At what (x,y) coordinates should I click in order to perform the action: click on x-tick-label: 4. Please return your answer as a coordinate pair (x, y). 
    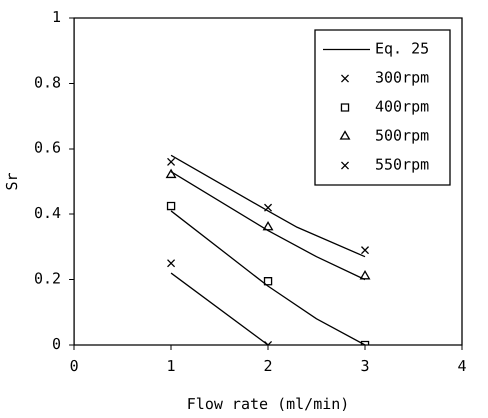
    Looking at the image, I should click on (462, 365).